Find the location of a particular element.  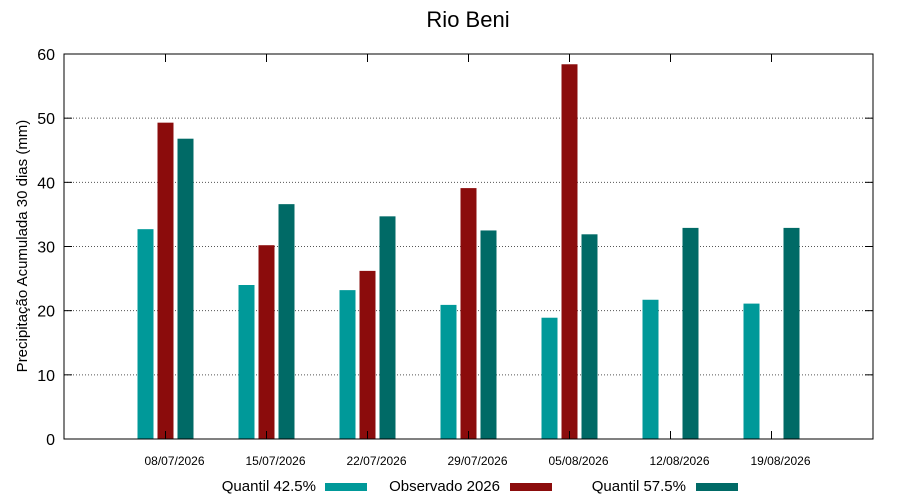

legend-label: Quantil 57.5% is located at coordinates (639, 486).